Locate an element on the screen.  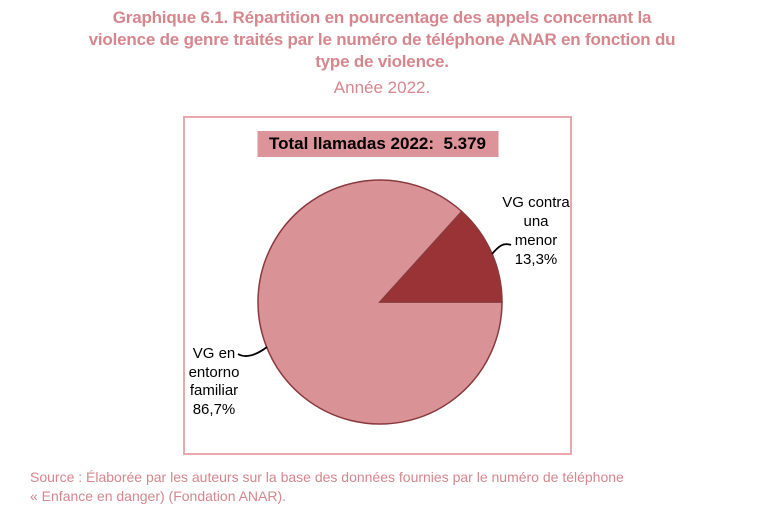
callout-right-line-3: menor is located at coordinates (536, 240).